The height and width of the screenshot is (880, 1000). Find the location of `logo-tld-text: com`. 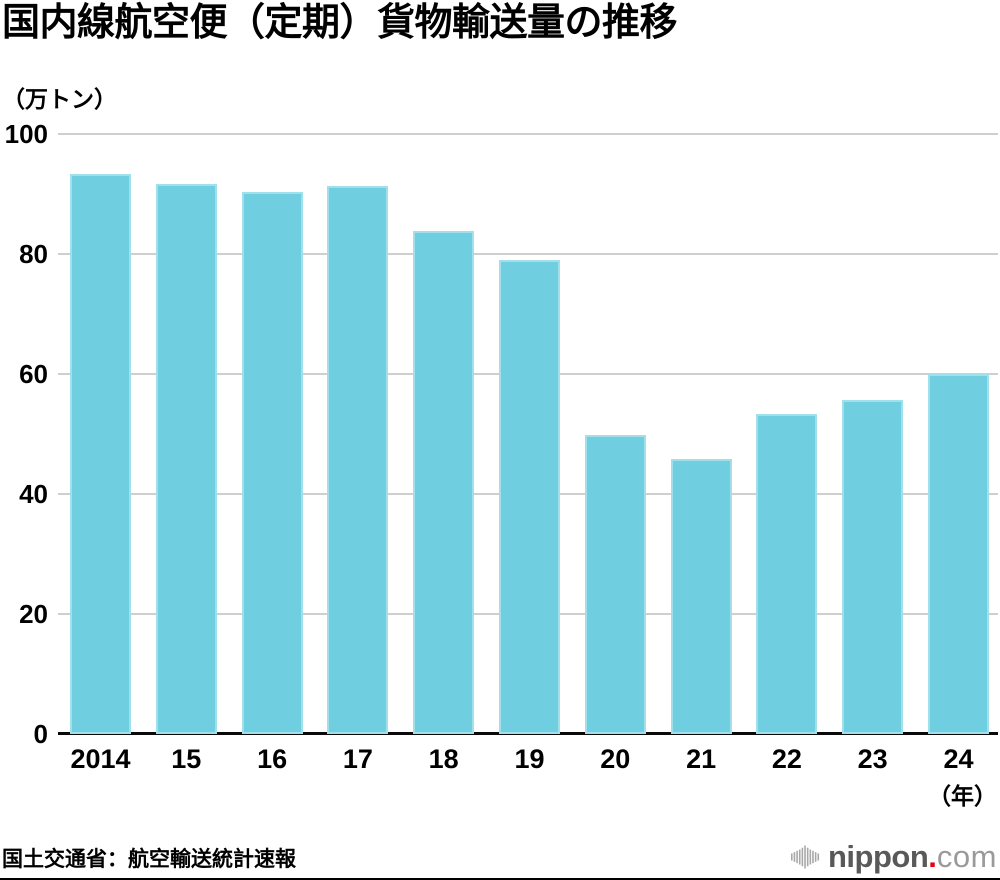

logo-tld-text: com is located at coordinates (966, 856).